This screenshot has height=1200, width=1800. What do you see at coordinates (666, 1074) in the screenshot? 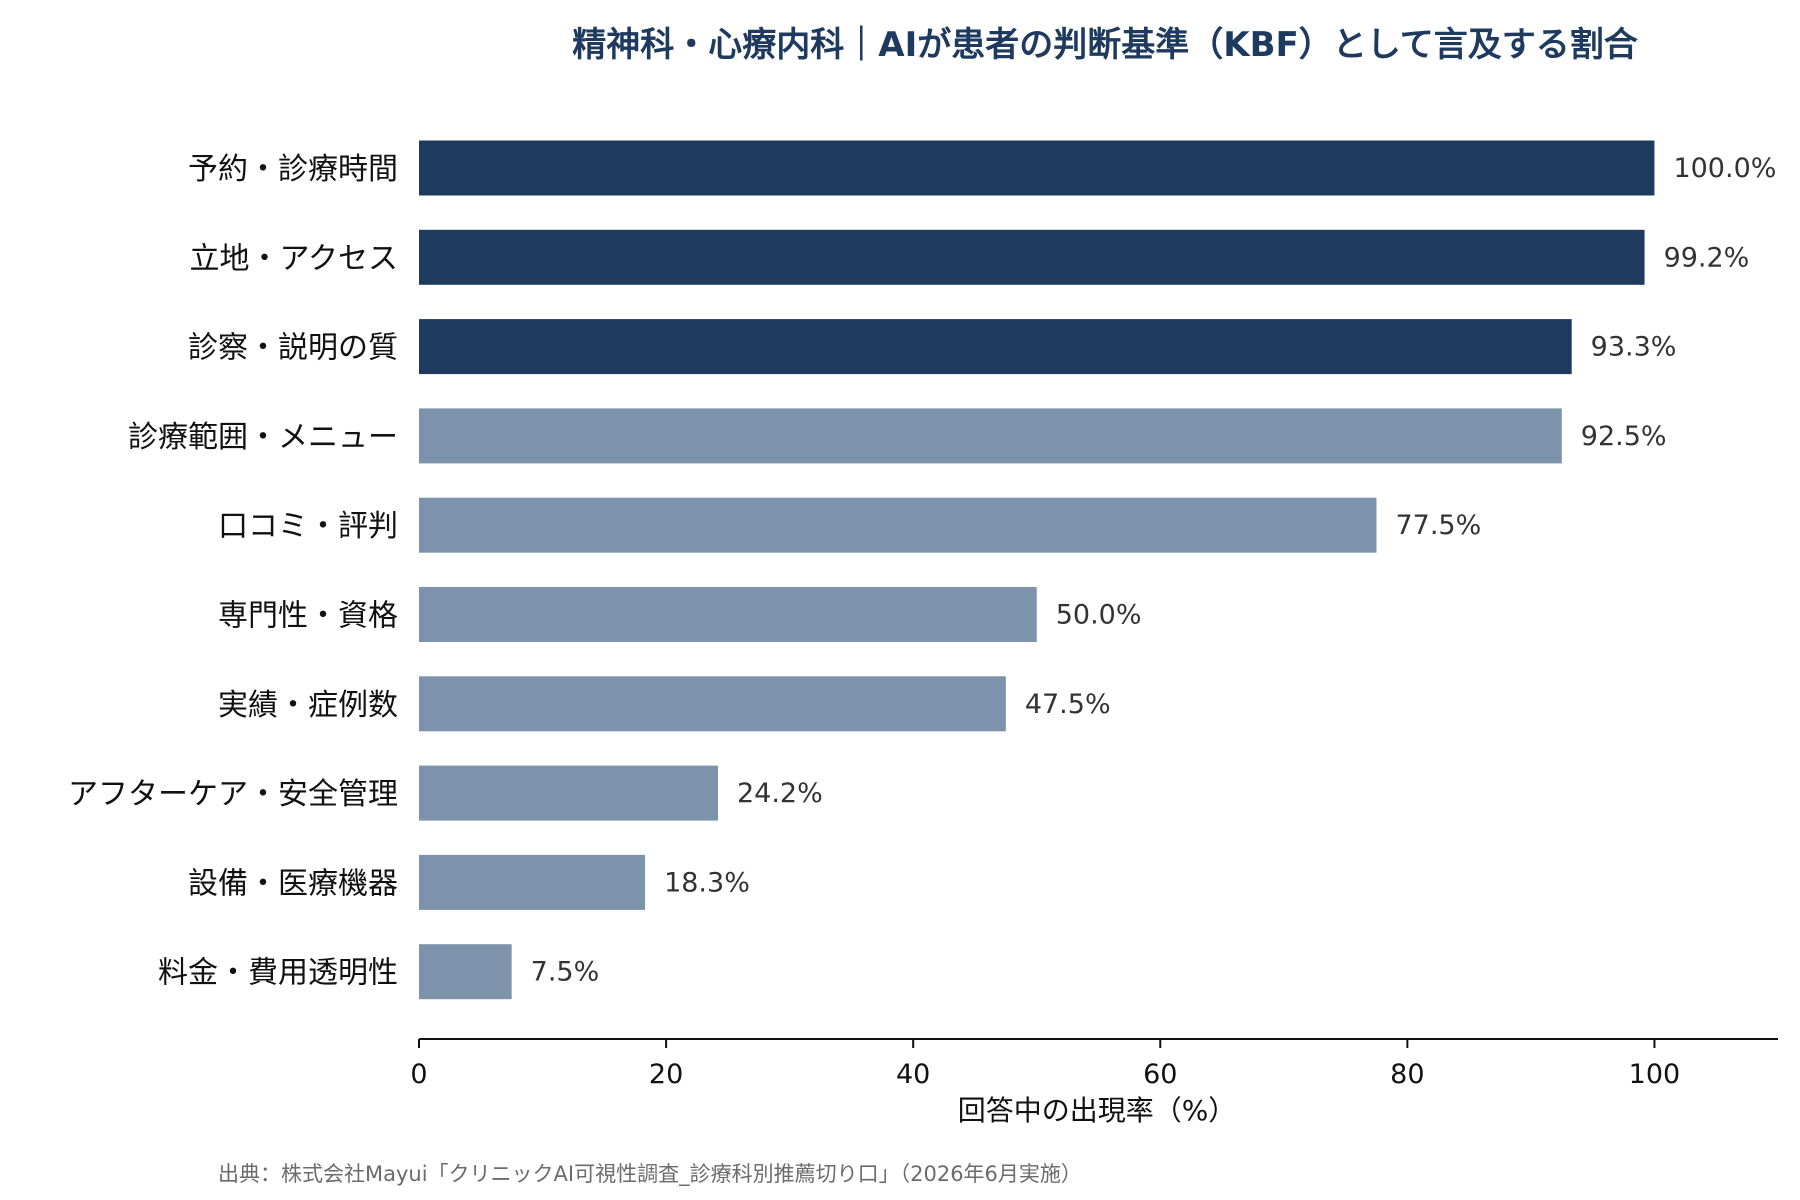
I see `x-tick-label: 20` at bounding box center [666, 1074].